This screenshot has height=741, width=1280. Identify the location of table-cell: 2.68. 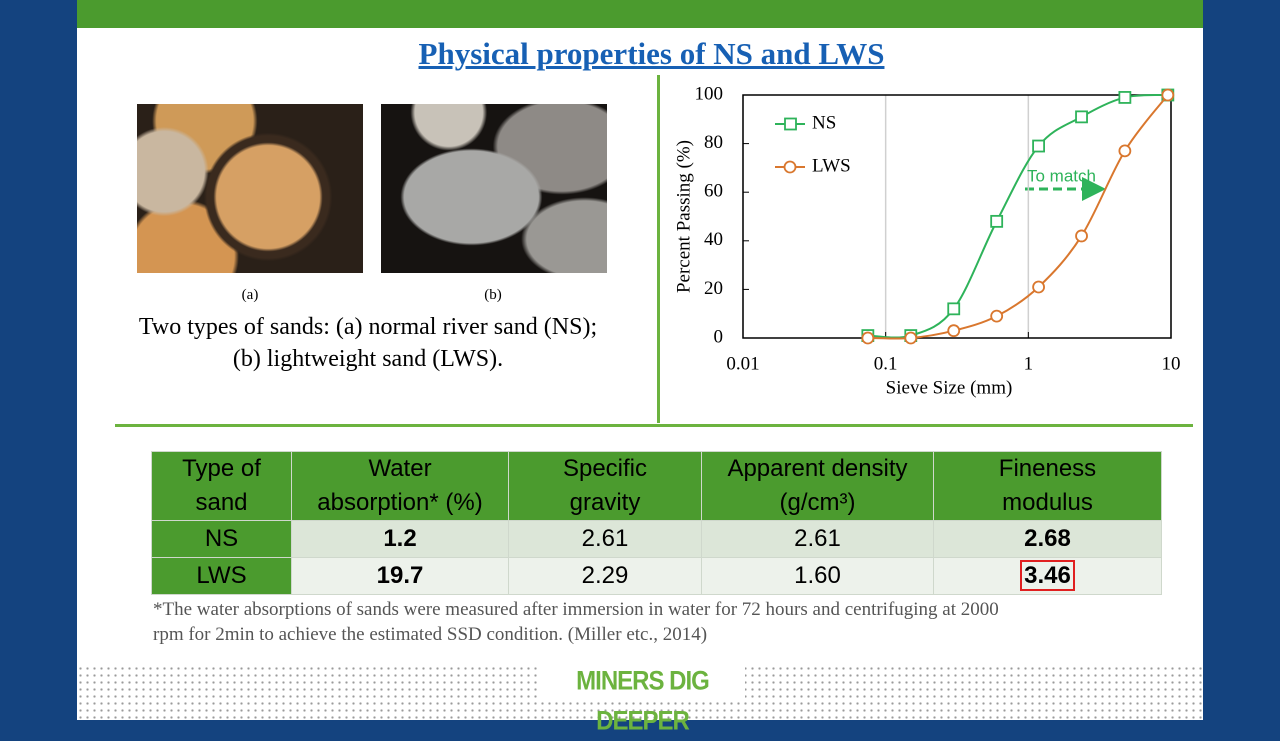
(1047, 539).